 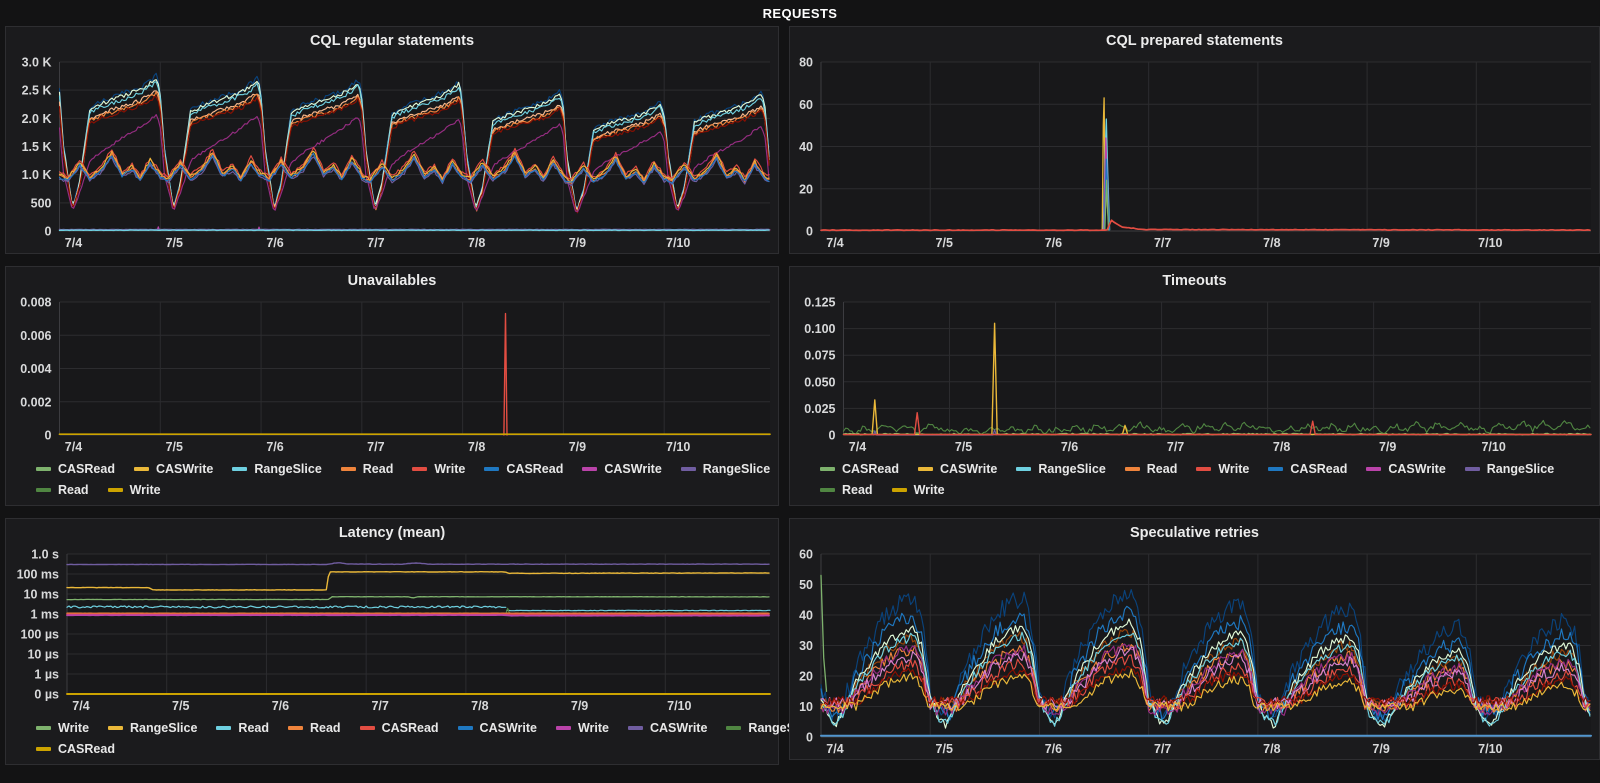 I want to click on timeseries-graph: 80 60 40 20 0 7/4 7/5 7/6 7/7 7/8 7/9 7/10, so click(x=1194, y=153).